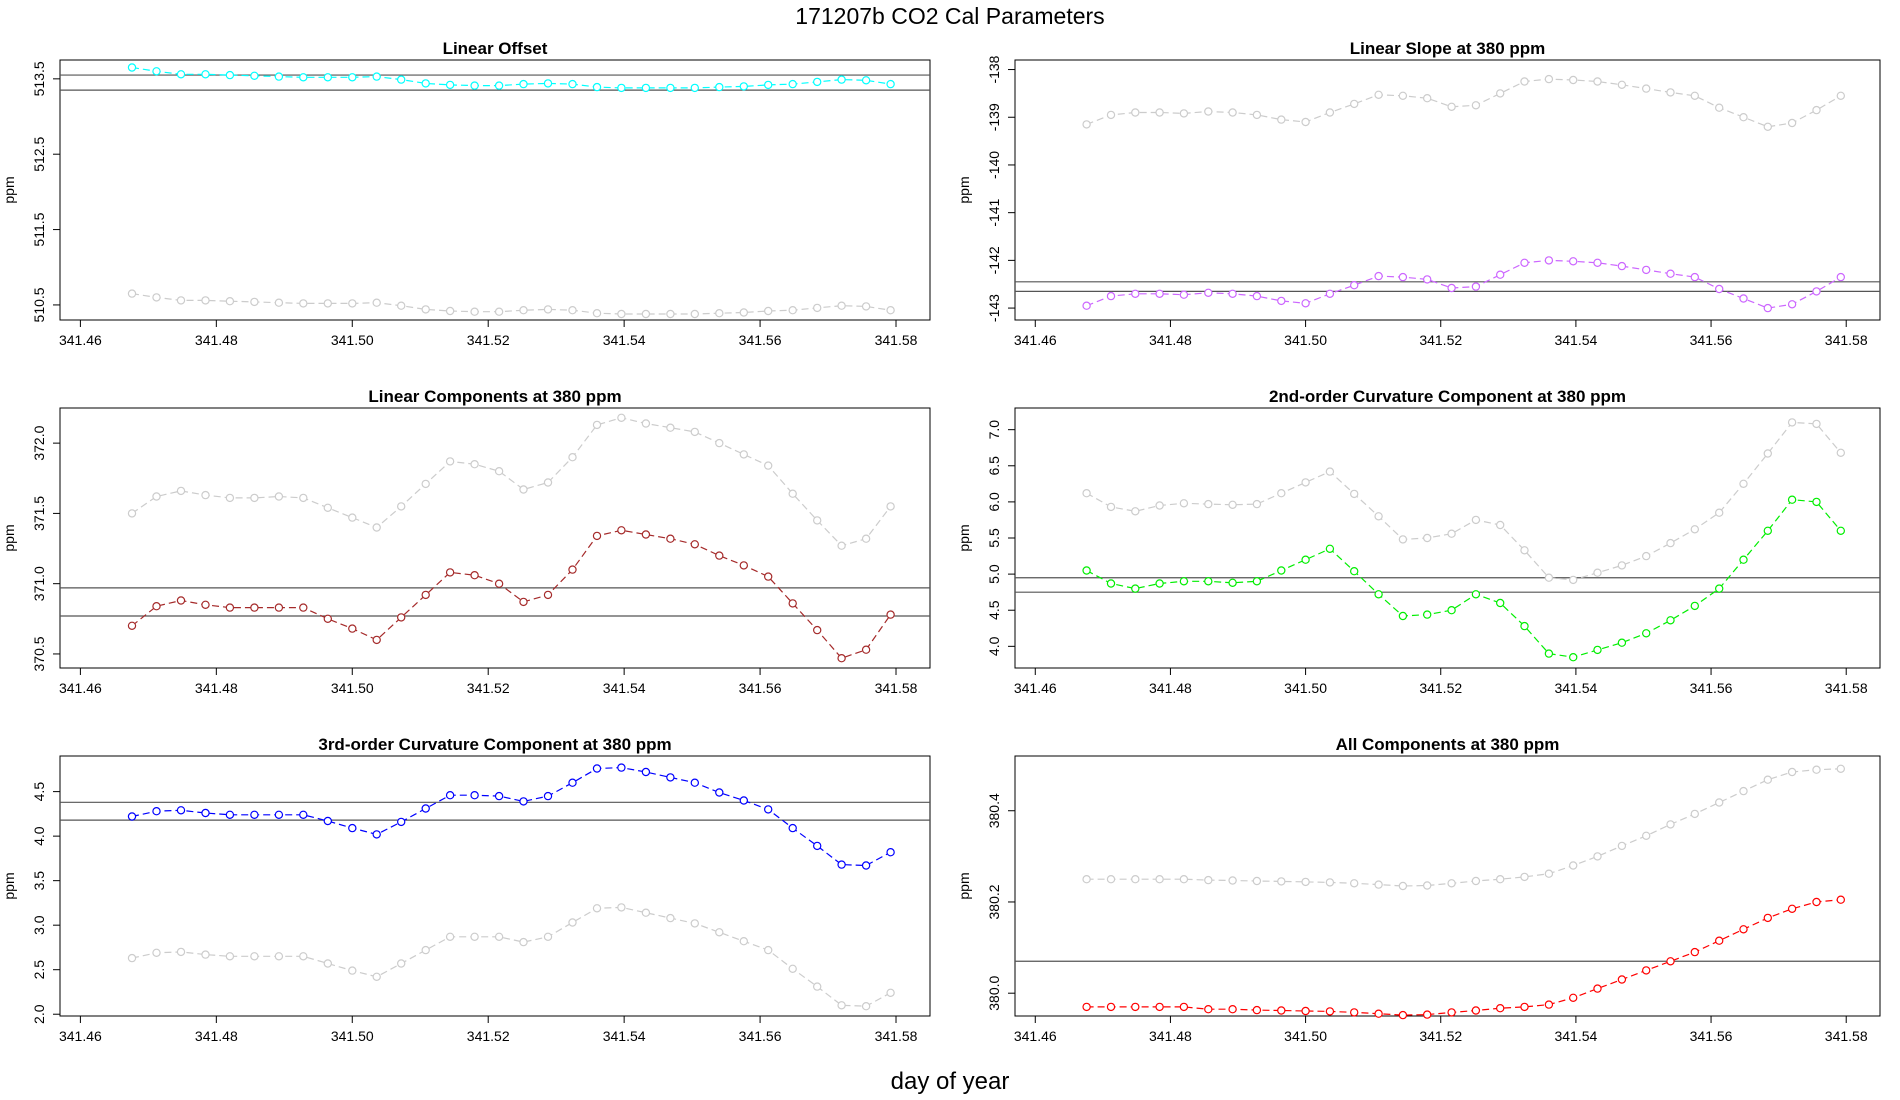 This screenshot has height=1100, width=1900. What do you see at coordinates (39, 304) in the screenshot?
I see `y-tick-label: 510.5` at bounding box center [39, 304].